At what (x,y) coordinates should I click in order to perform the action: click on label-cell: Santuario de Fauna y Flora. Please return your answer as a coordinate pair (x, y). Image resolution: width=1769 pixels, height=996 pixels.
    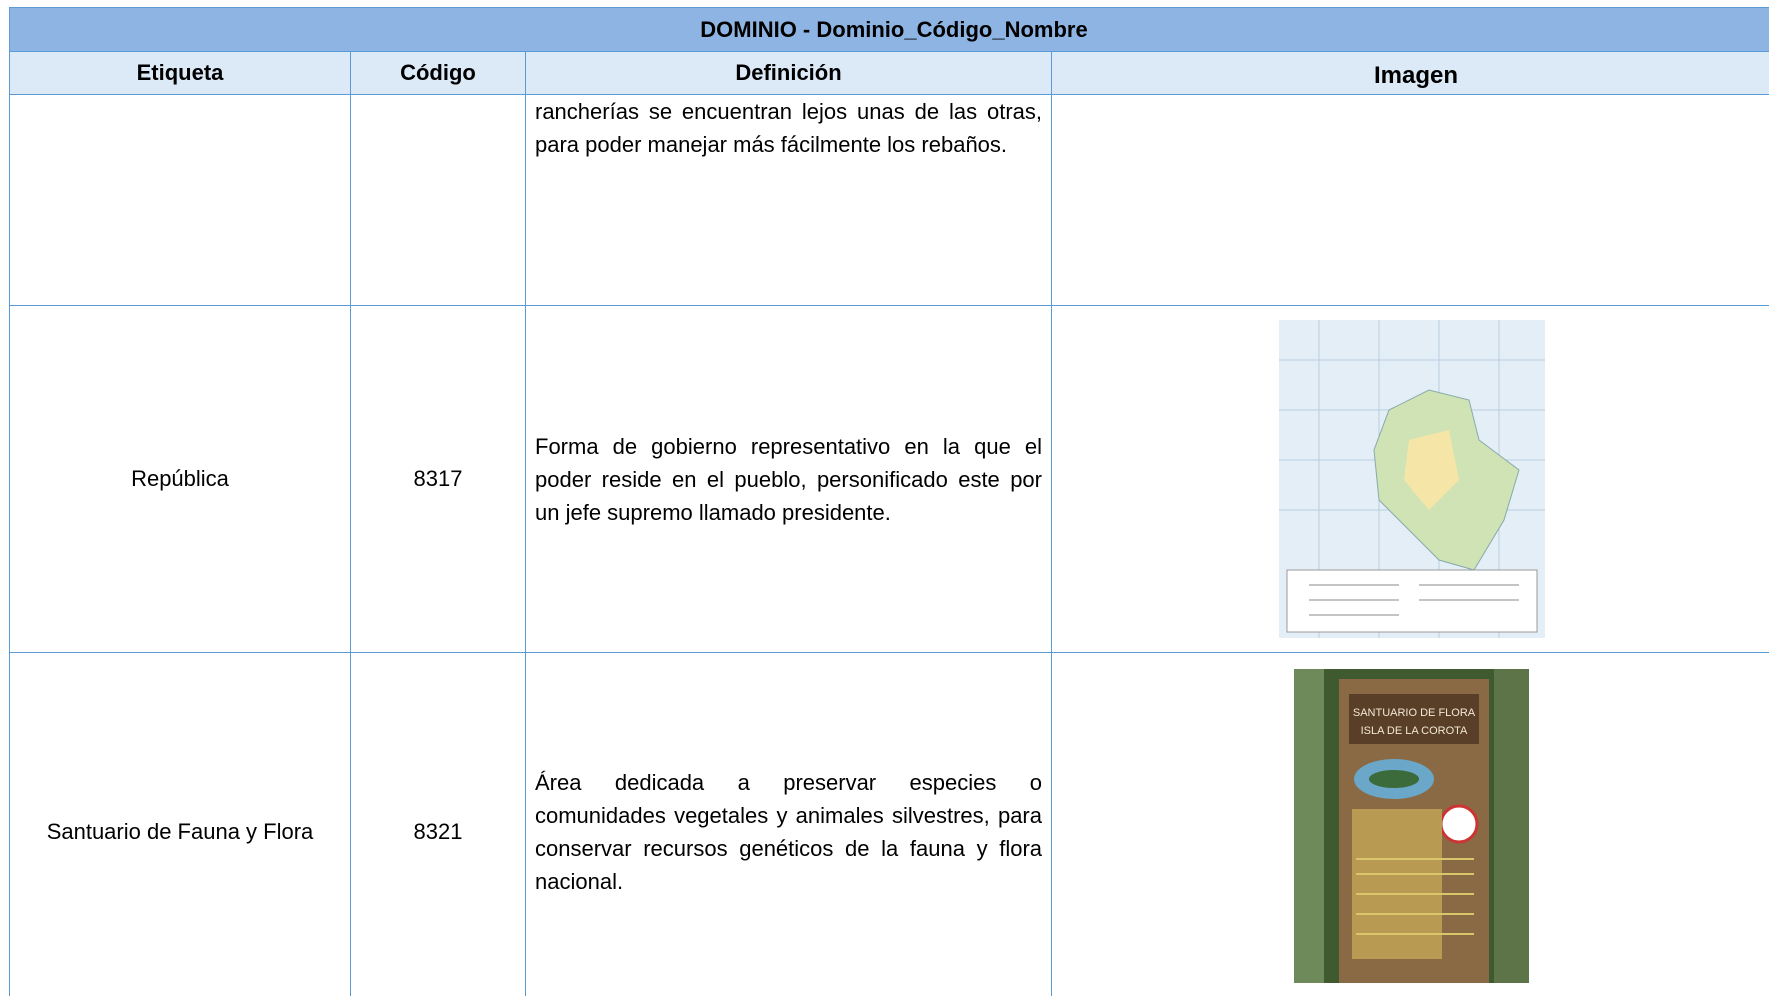
    Looking at the image, I should click on (180, 824).